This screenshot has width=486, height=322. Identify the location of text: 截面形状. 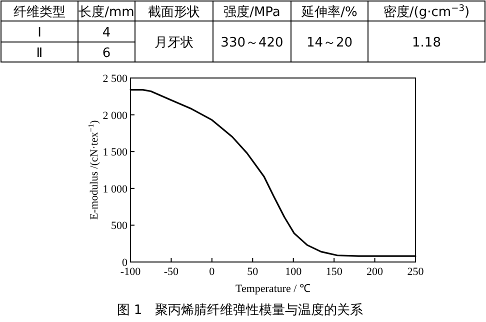
(174, 12).